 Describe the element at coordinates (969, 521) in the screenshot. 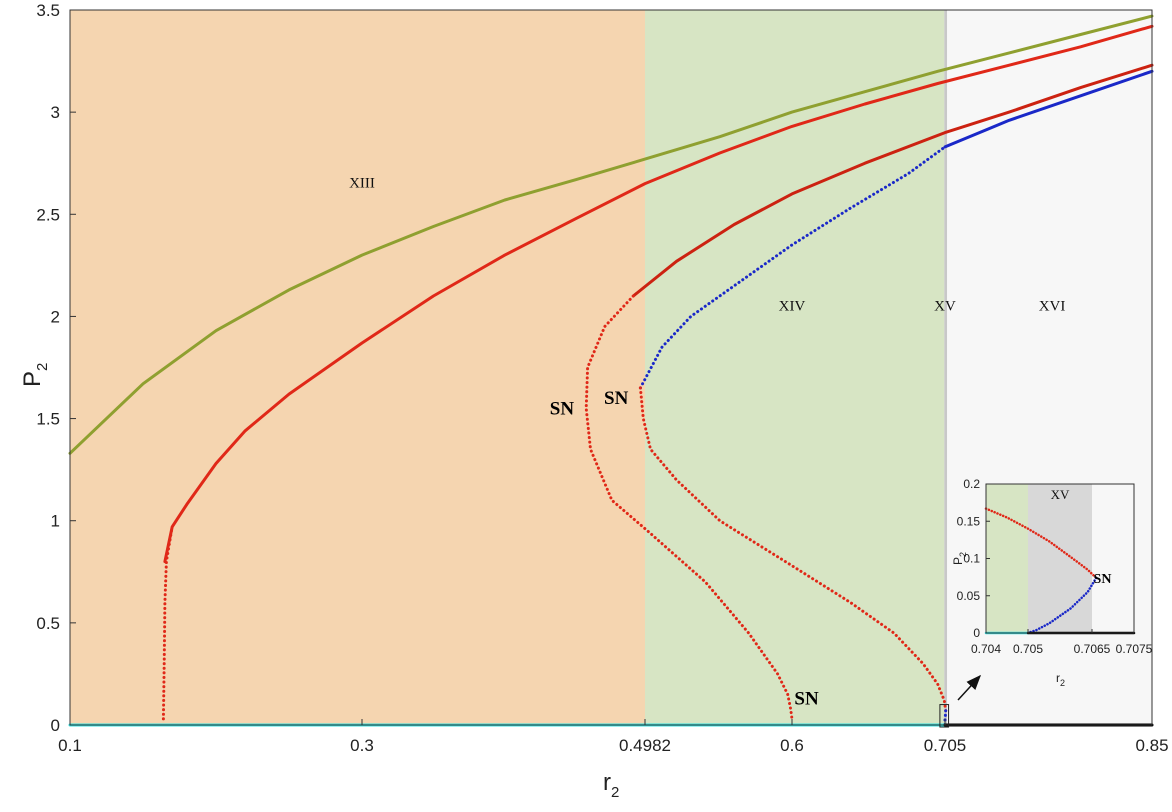

I see `inset-y-tick-label: 0.15` at that location.